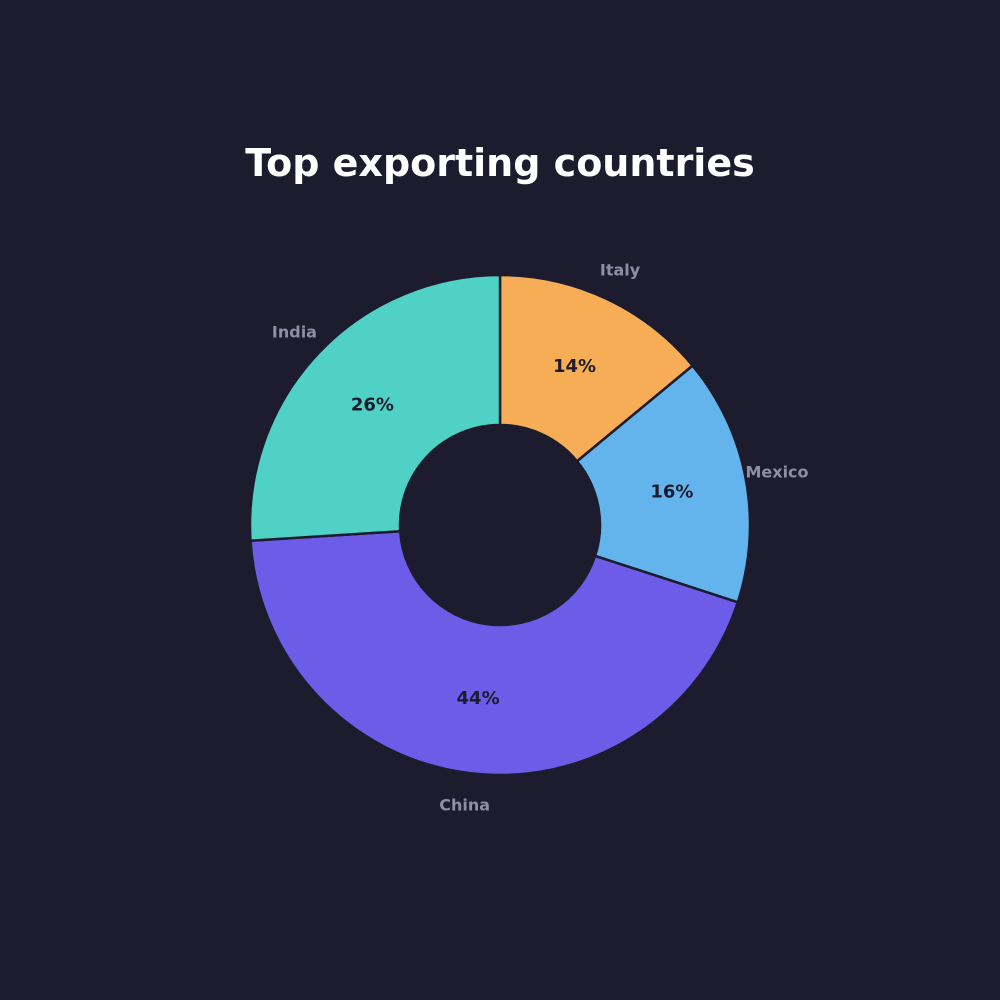  Describe the element at coordinates (294, 331) in the screenshot. I see `category-label-india: India` at that location.